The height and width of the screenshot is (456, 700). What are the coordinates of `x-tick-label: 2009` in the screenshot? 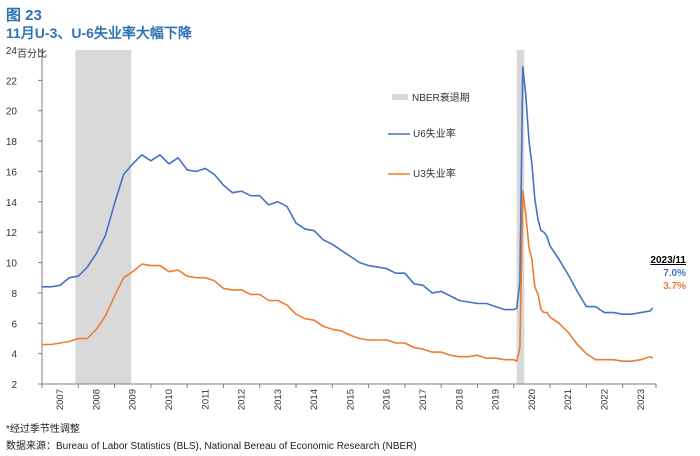 It's located at (133, 399).